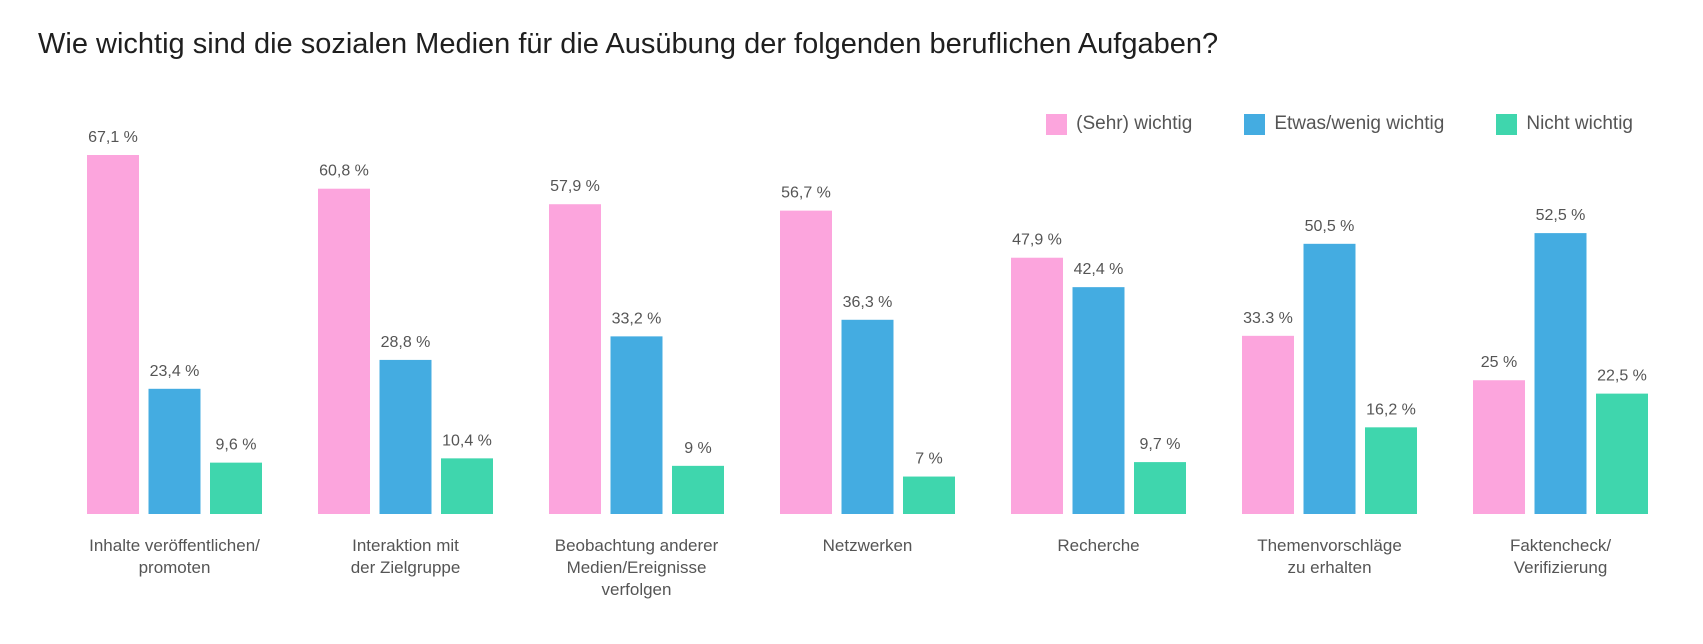 The width and height of the screenshot is (1703, 644). Describe the element at coordinates (1622, 376) in the screenshot. I see `data-label: 22,5 %` at that location.